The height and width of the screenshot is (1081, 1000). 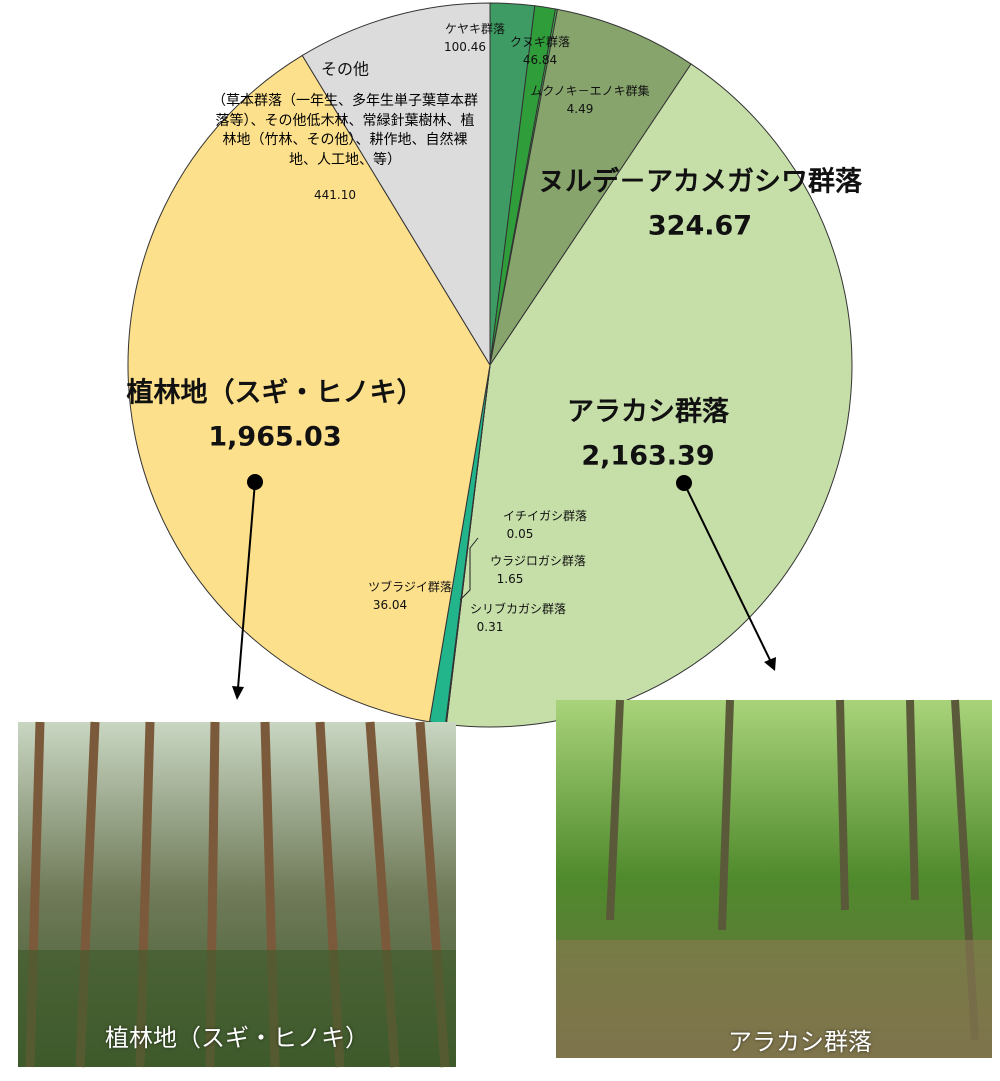 I want to click on value-label: 1.65, so click(x=510, y=579).